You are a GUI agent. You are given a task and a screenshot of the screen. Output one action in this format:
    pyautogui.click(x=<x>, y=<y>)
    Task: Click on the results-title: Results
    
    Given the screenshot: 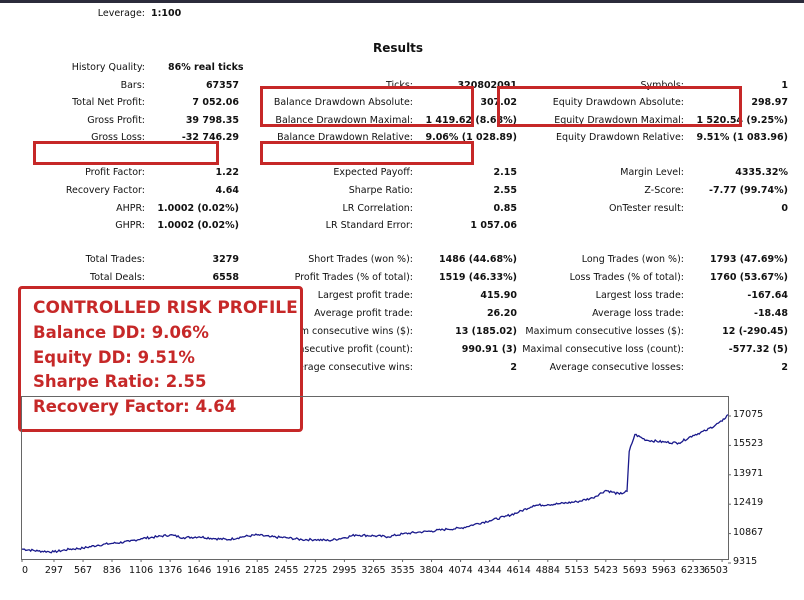 What is the action you would take?
    pyautogui.click(x=398, y=48)
    